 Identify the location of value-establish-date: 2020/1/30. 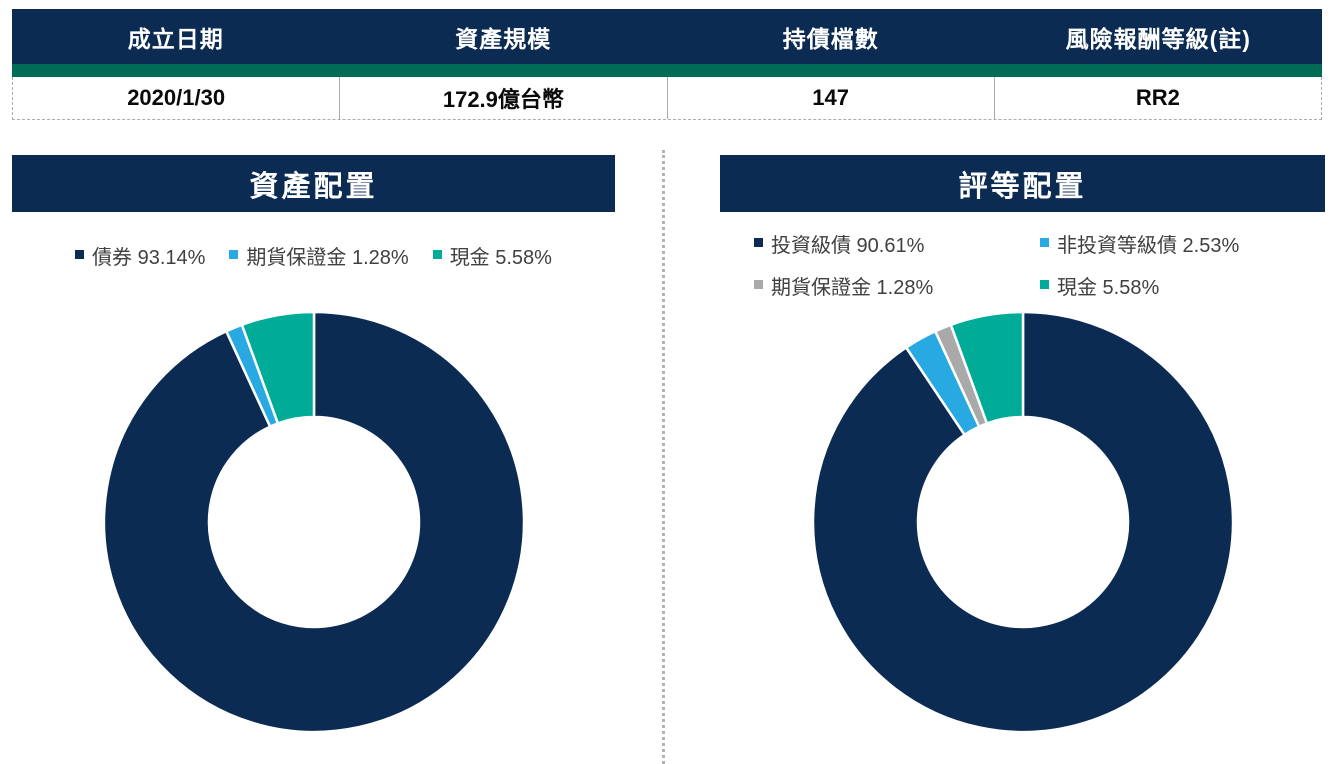
(176, 97).